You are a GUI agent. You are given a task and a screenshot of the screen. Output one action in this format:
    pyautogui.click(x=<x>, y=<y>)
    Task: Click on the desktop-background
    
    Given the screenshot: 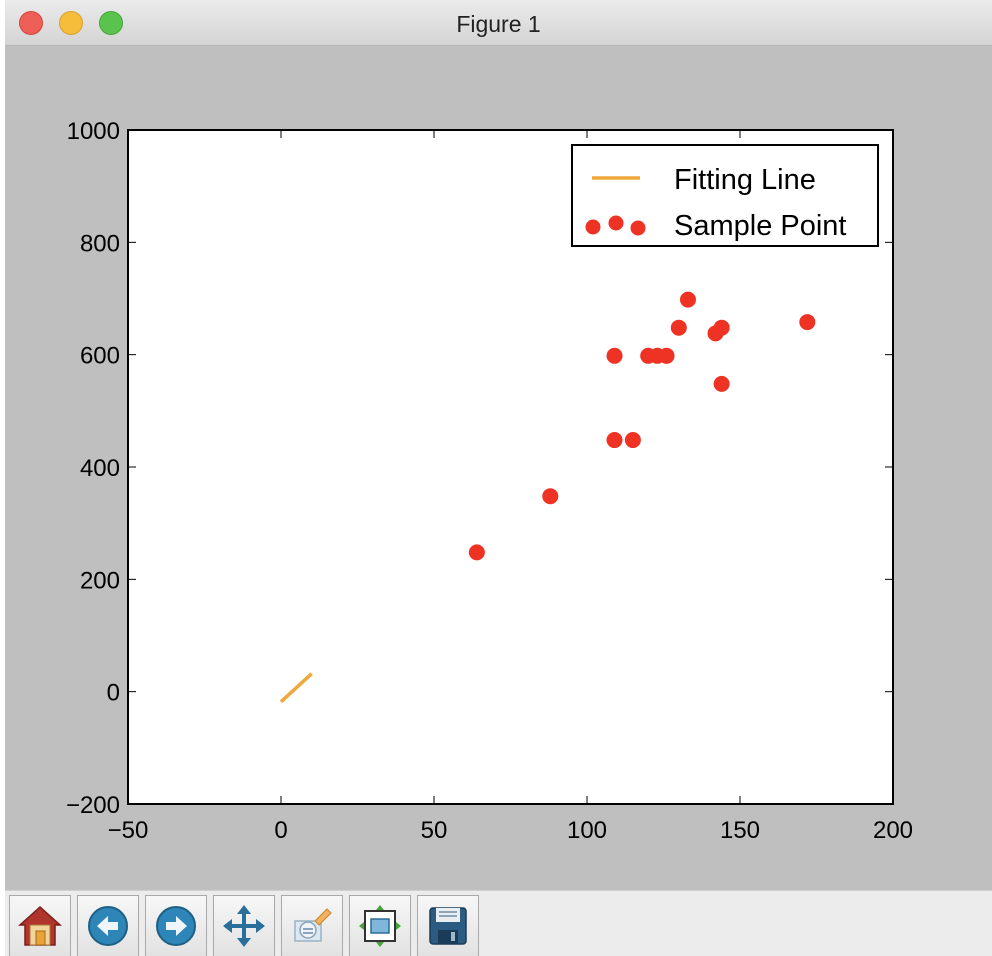 What is the action you would take?
    pyautogui.click(x=3, y=478)
    